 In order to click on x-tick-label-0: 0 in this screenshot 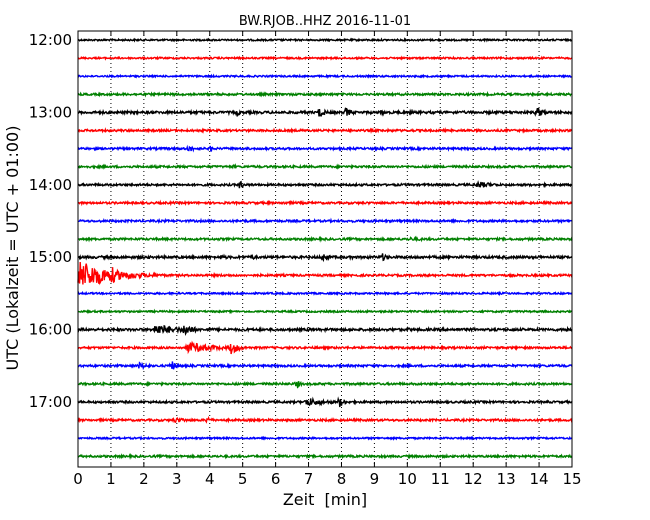, I will do `click(78, 479)`.